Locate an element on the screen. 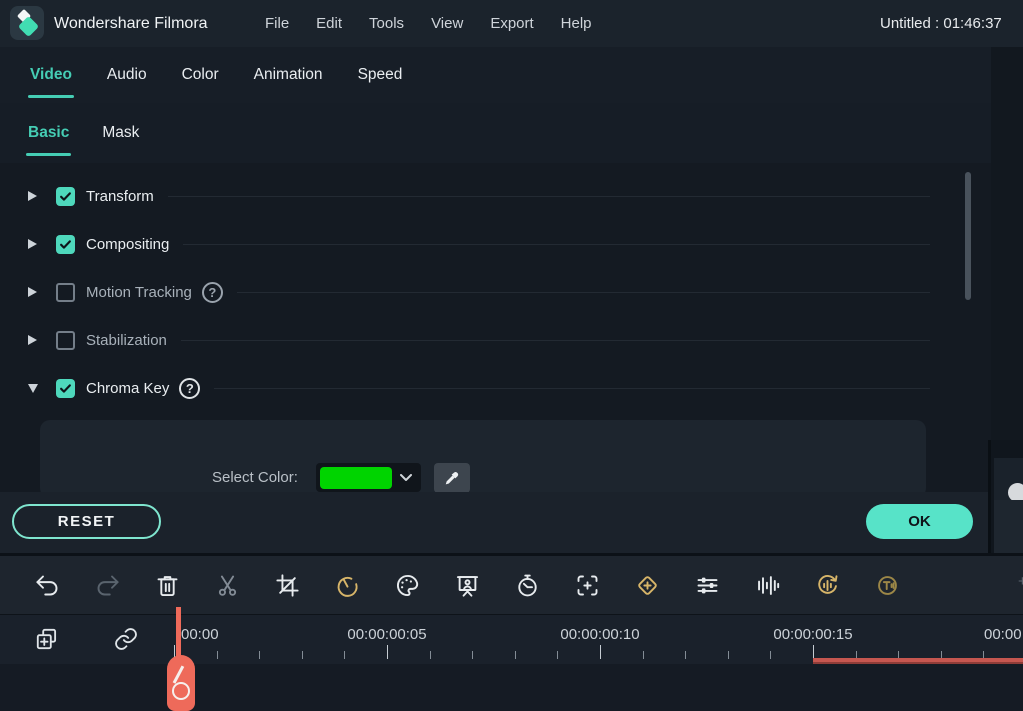 The width and height of the screenshot is (1023, 711). text-to-speech-button is located at coordinates (887, 585).